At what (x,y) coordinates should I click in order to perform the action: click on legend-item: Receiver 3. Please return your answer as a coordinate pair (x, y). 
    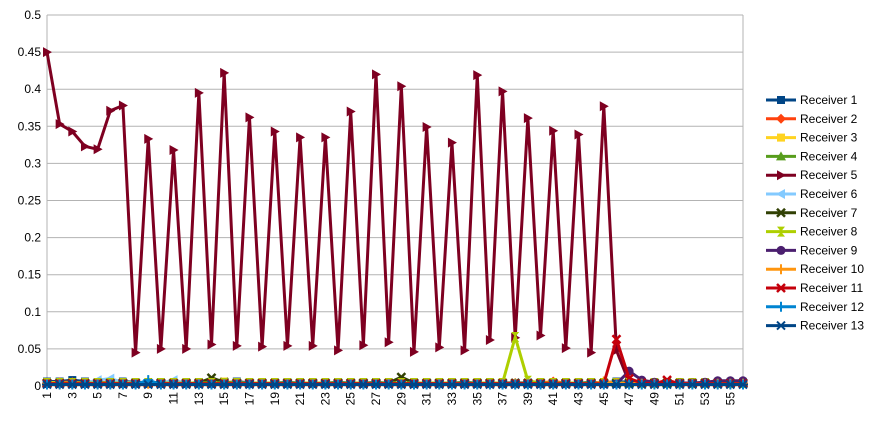
    Looking at the image, I should click on (812, 138).